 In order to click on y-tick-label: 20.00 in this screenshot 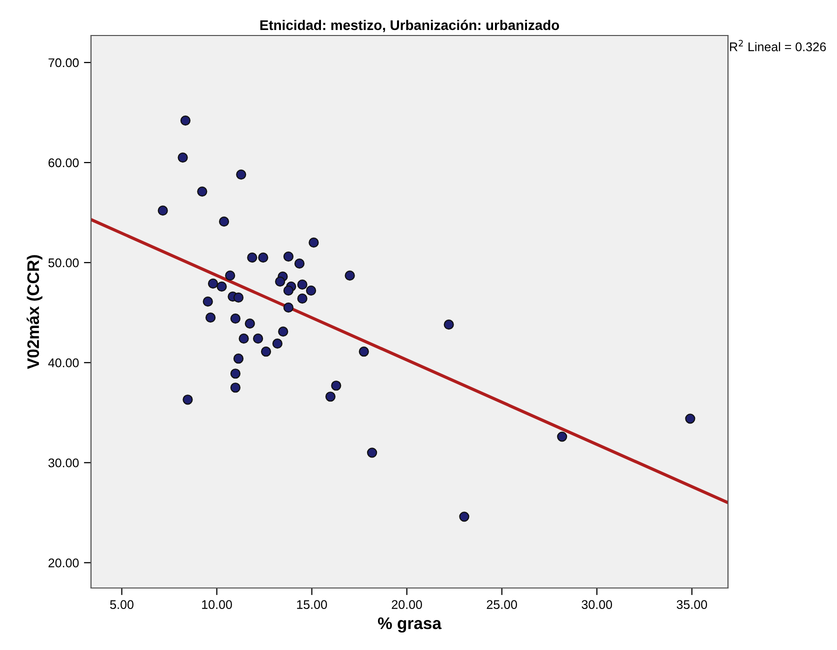, I will do `click(63, 563)`.